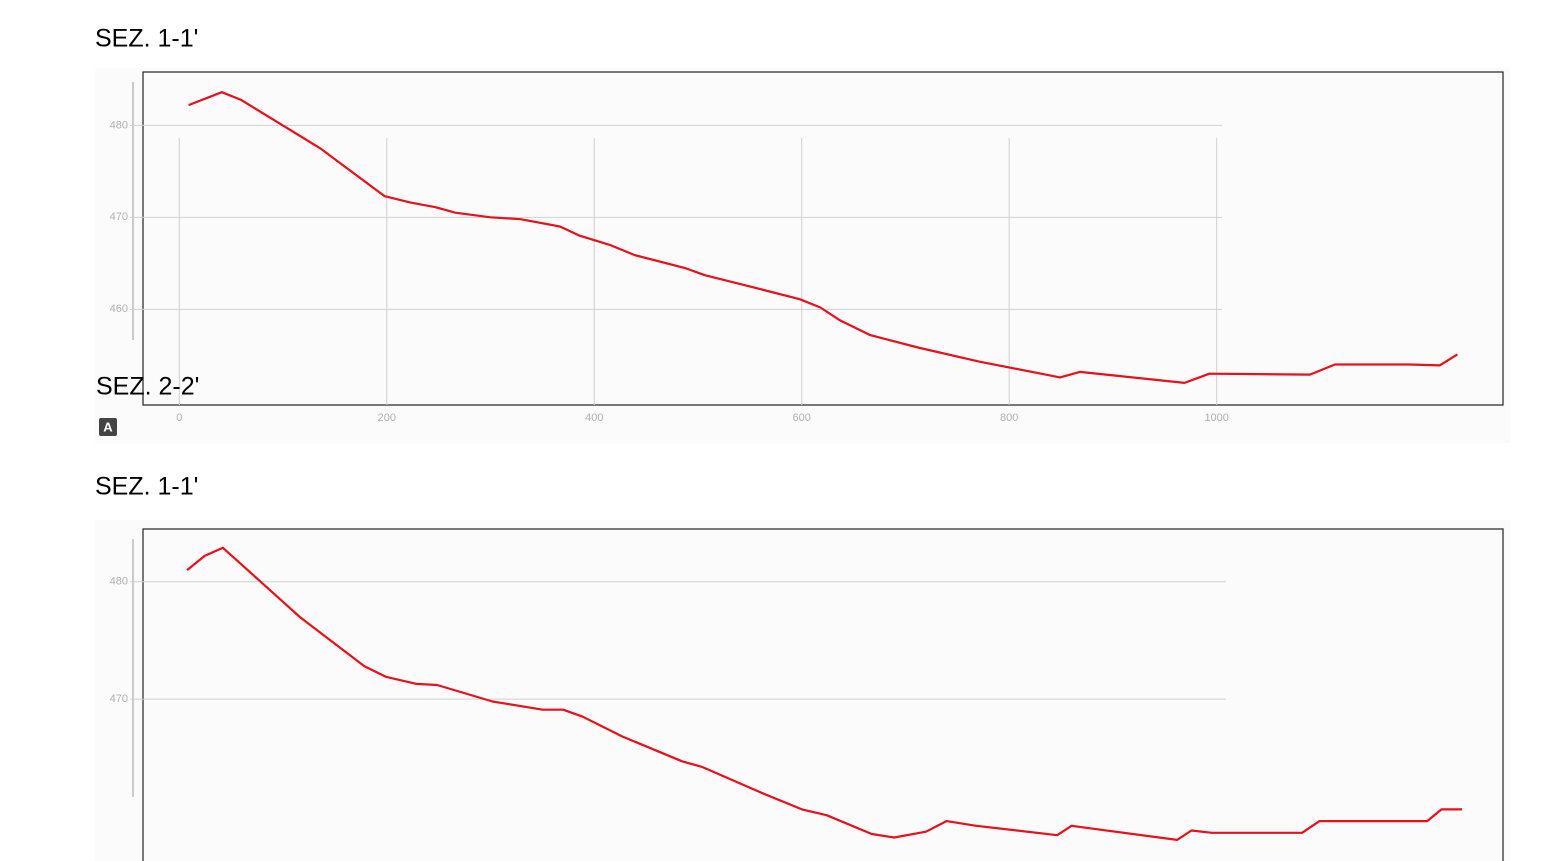 The height and width of the screenshot is (861, 1545). Describe the element at coordinates (119, 309) in the screenshot. I see `y-tick-label: 460` at that location.